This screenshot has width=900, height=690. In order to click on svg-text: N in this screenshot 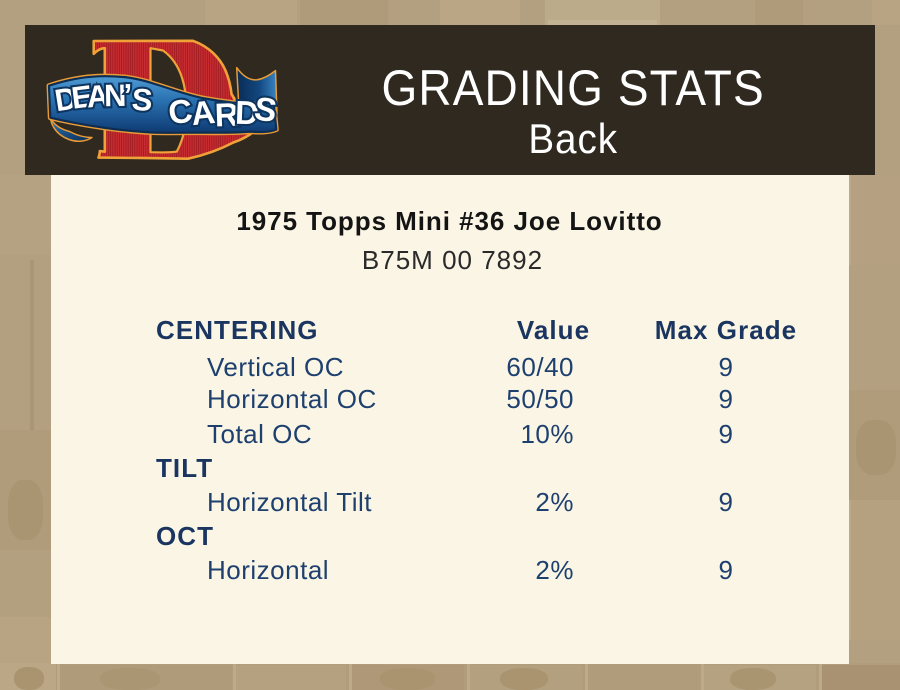, I will do `click(115, 95)`.